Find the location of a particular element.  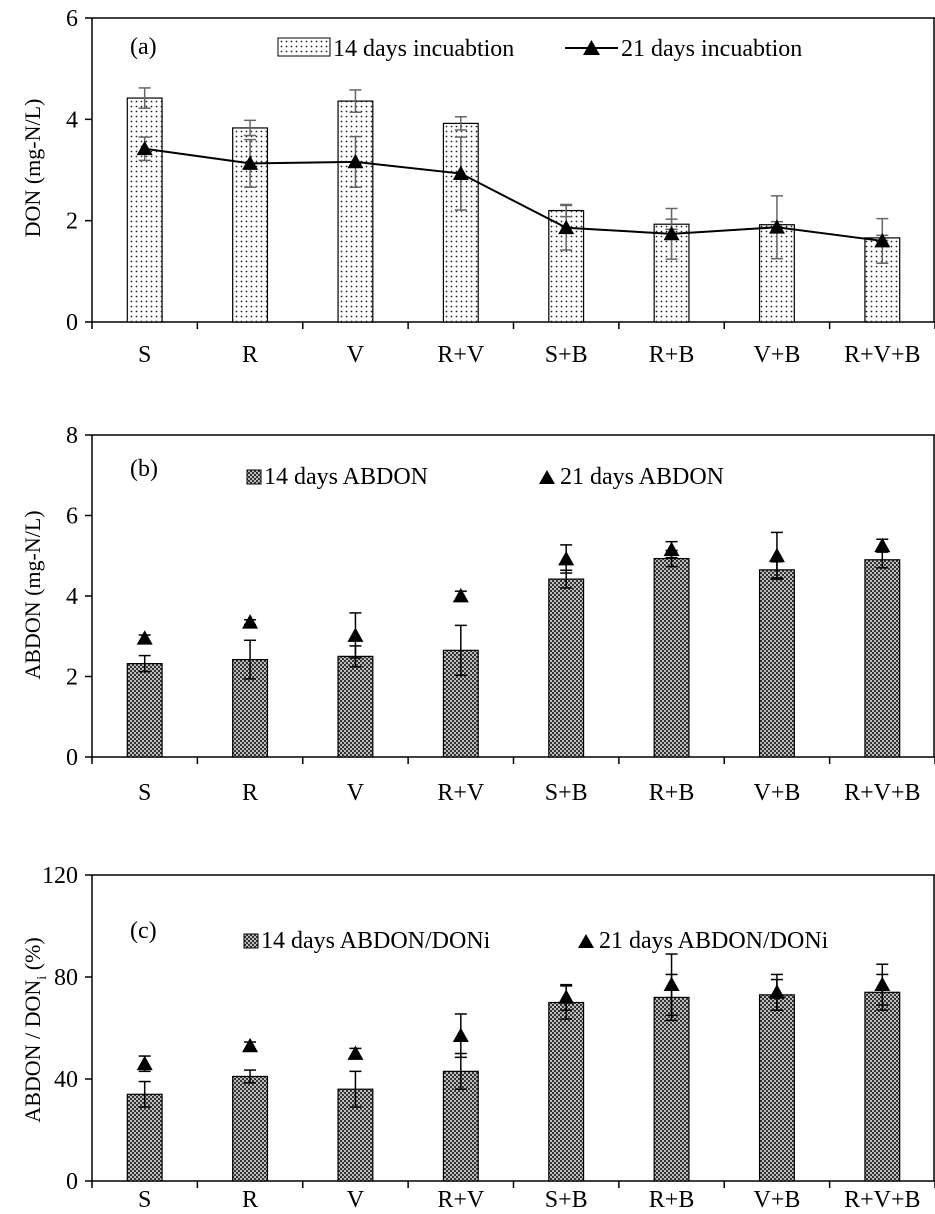

legend-label-21-days-abdon-doni: 21 days ABDON/DONi is located at coordinates (714, 941).